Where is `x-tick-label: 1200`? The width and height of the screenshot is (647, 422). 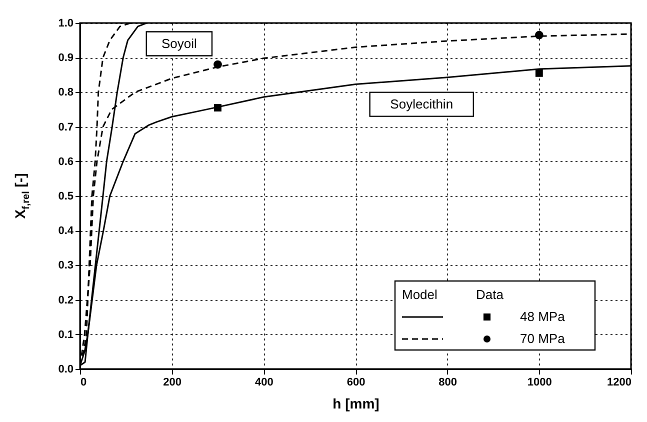 x-tick-label: 1200 is located at coordinates (619, 382).